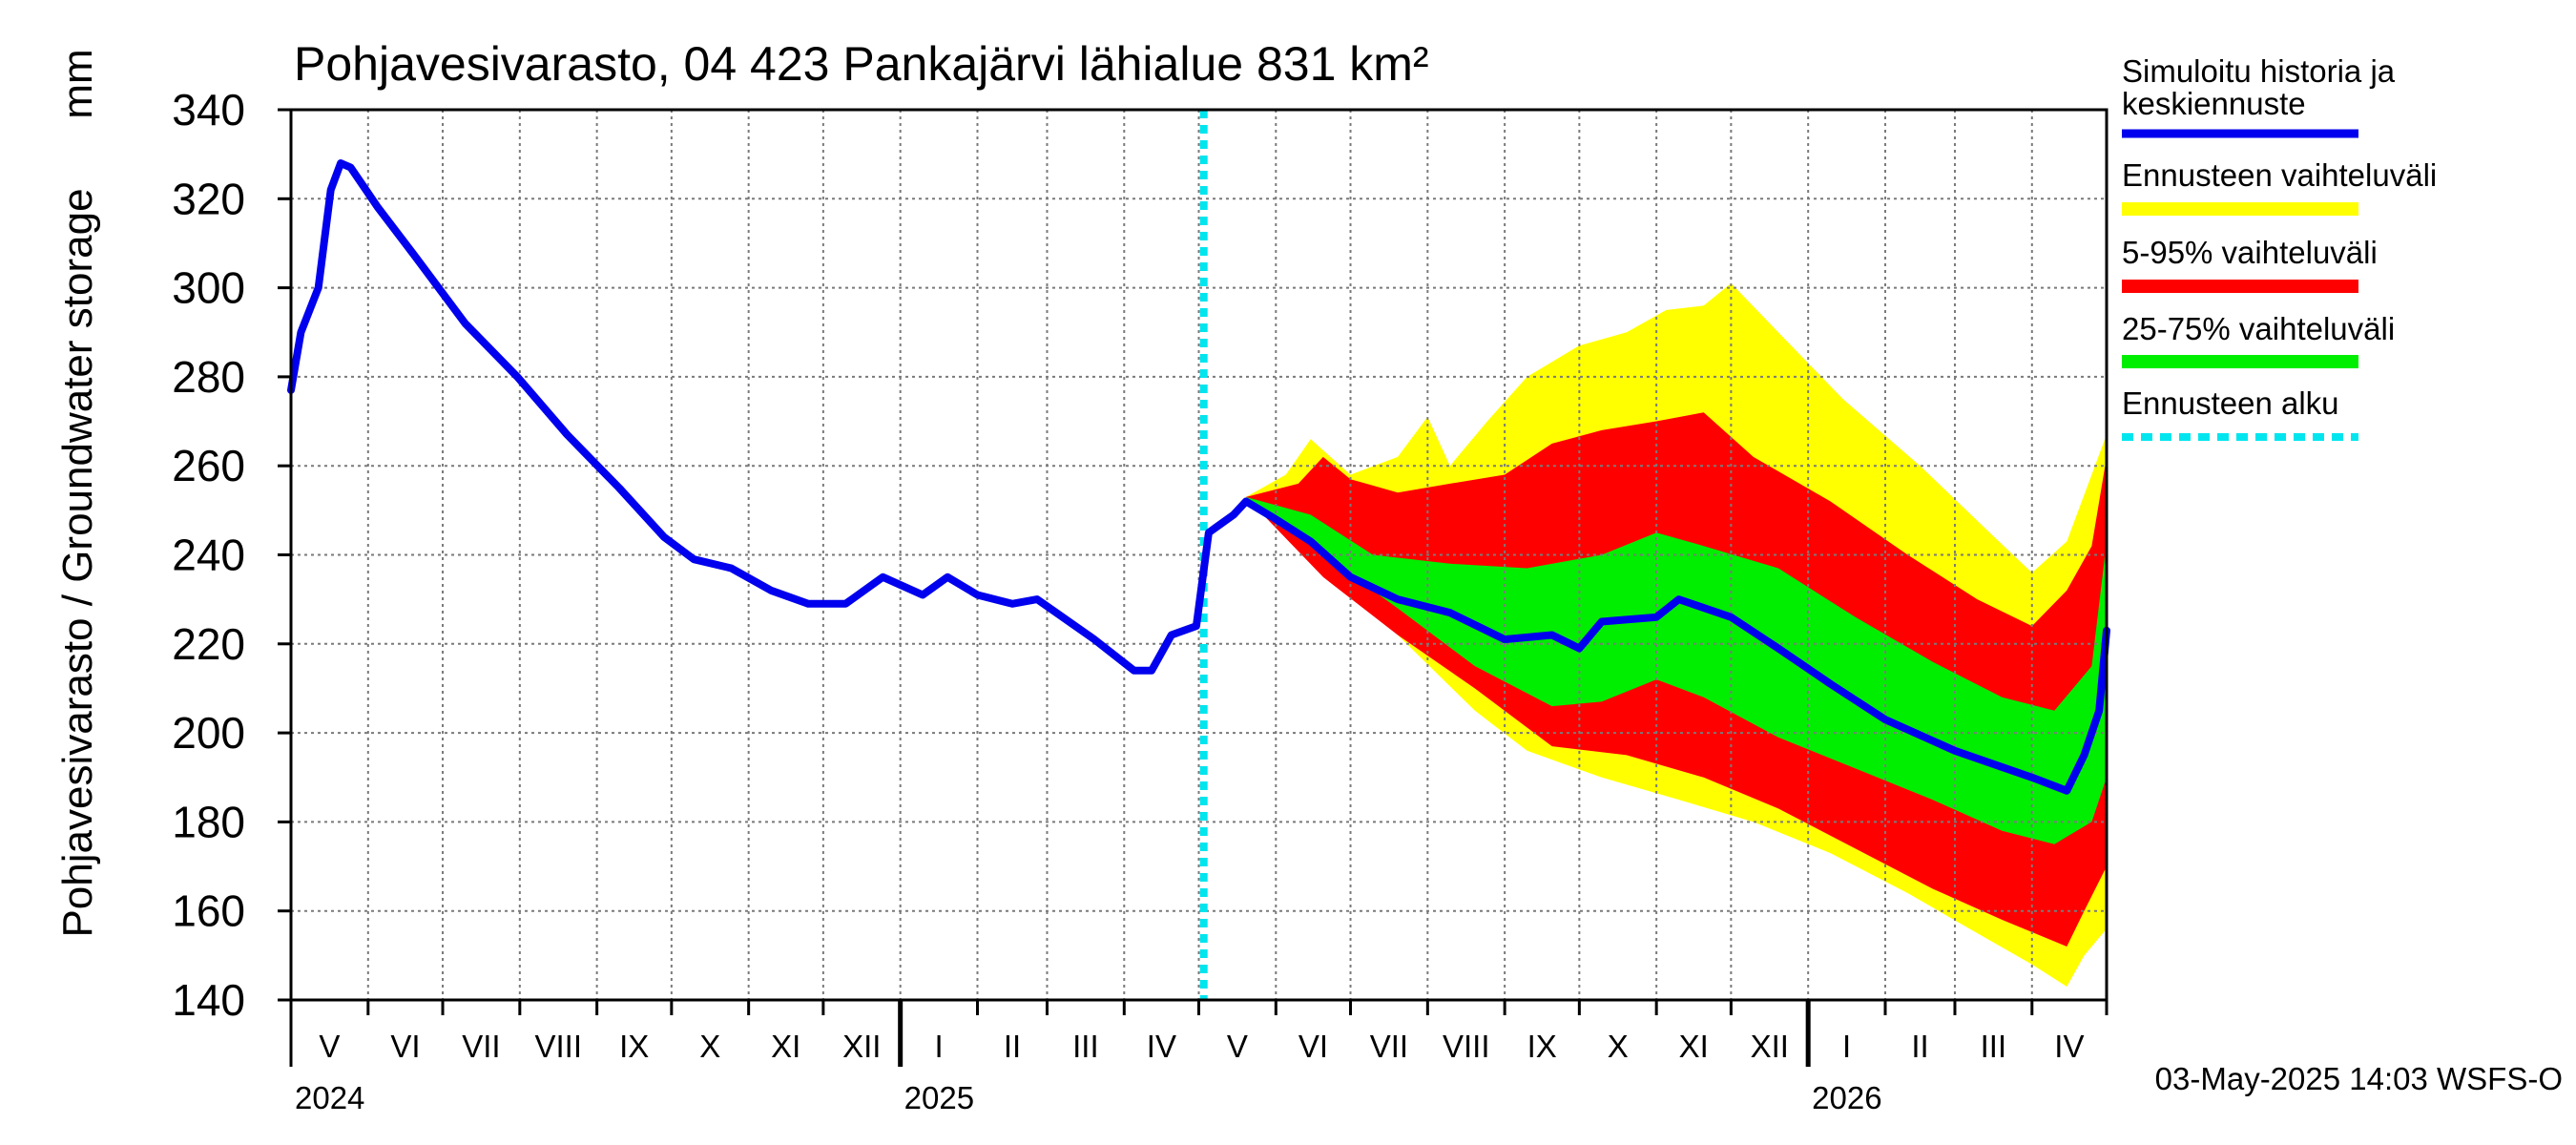  Describe the element at coordinates (1846, 1098) in the screenshot. I see `x-year-label: 2026` at that location.